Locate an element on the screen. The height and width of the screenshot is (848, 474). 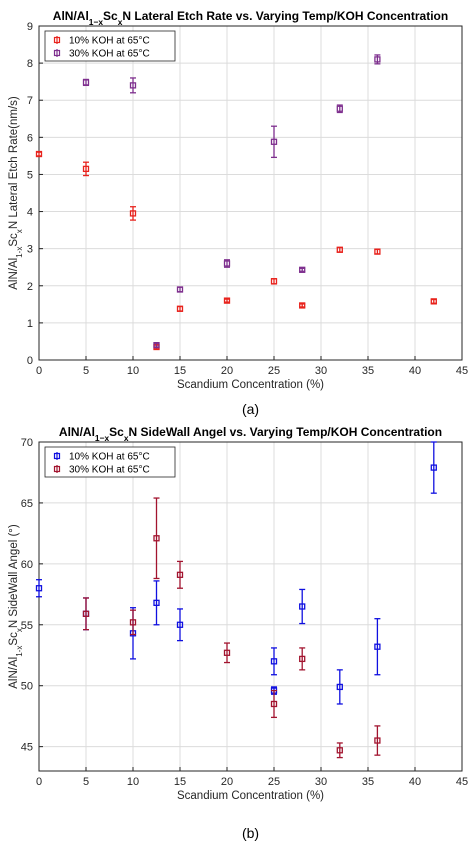
y-tick-label: 2 is located at coordinates (30, 287).